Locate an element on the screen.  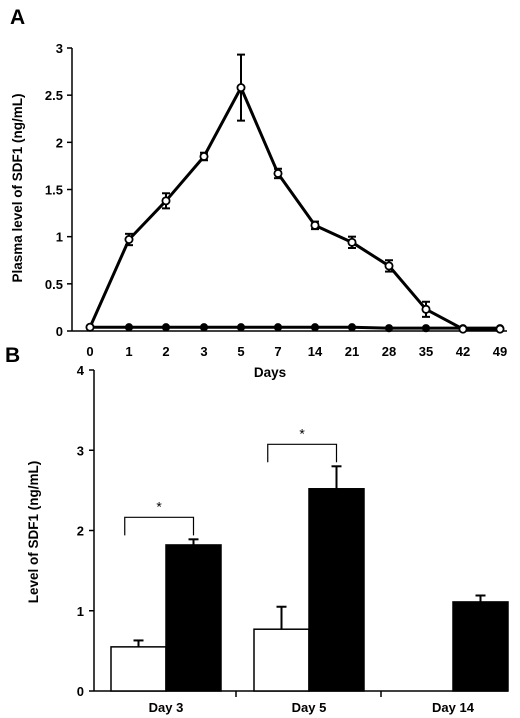
x-tick-label: 42 is located at coordinates (463, 351).